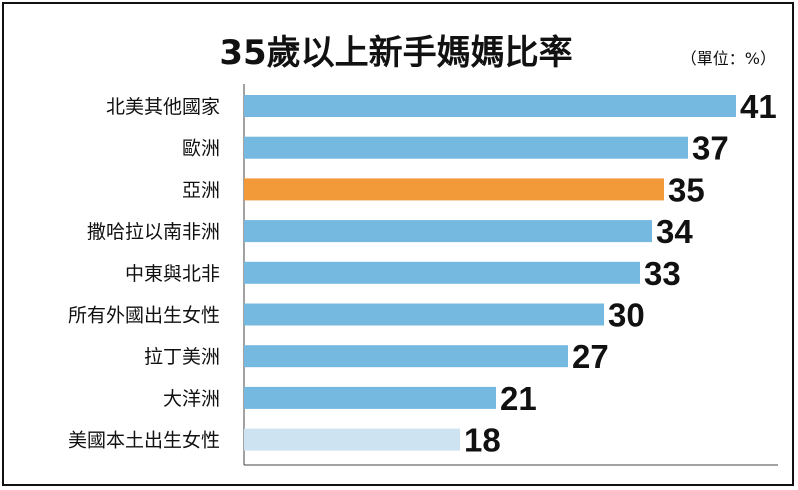 The image size is (798, 490). Describe the element at coordinates (144, 316) in the screenshot. I see `category-label: 所有外國出生女性` at that location.